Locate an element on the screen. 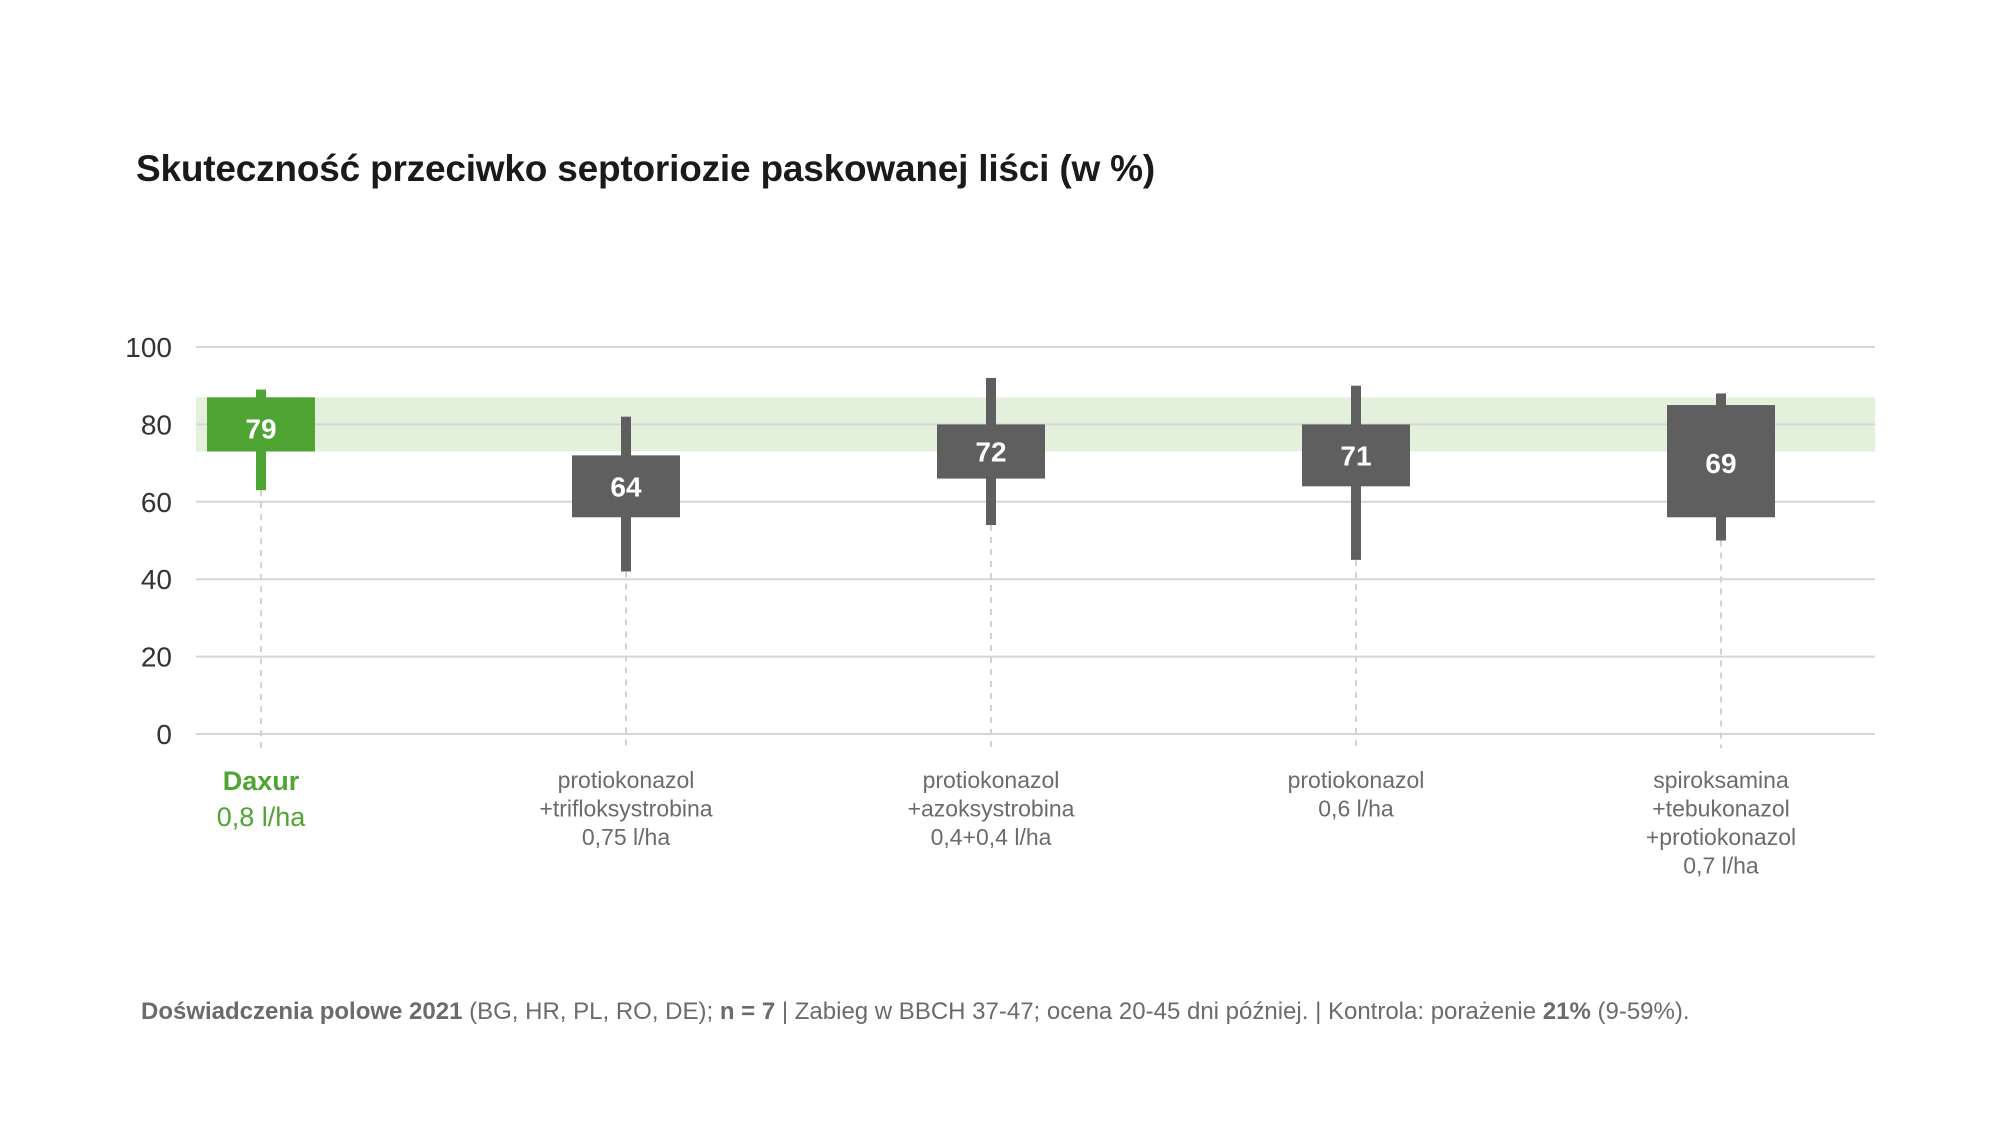 The image size is (2000, 1125). category-label-1-line-1: Daxur is located at coordinates (261, 781).